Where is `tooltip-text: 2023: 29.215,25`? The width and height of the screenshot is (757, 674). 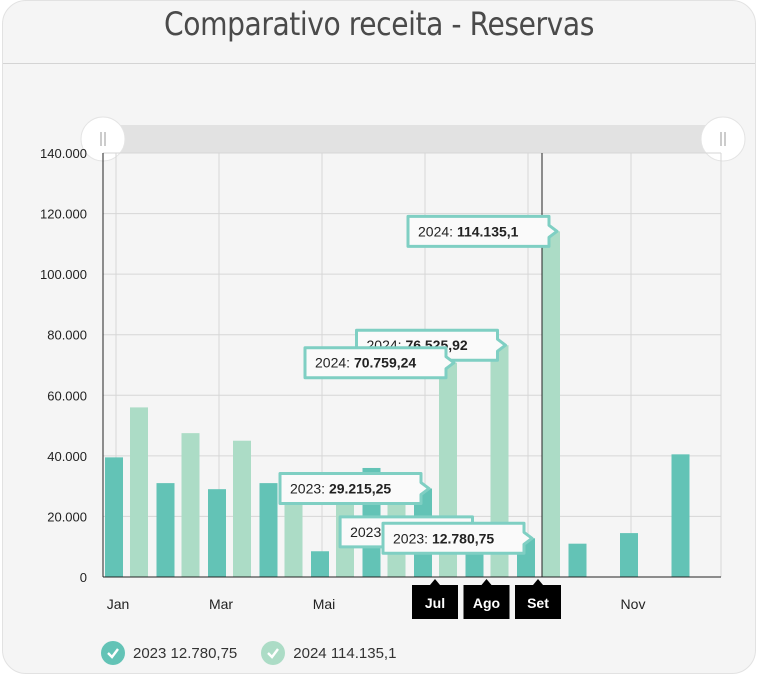 tooltip-text: 2023: 29.215,25 is located at coordinates (340, 489).